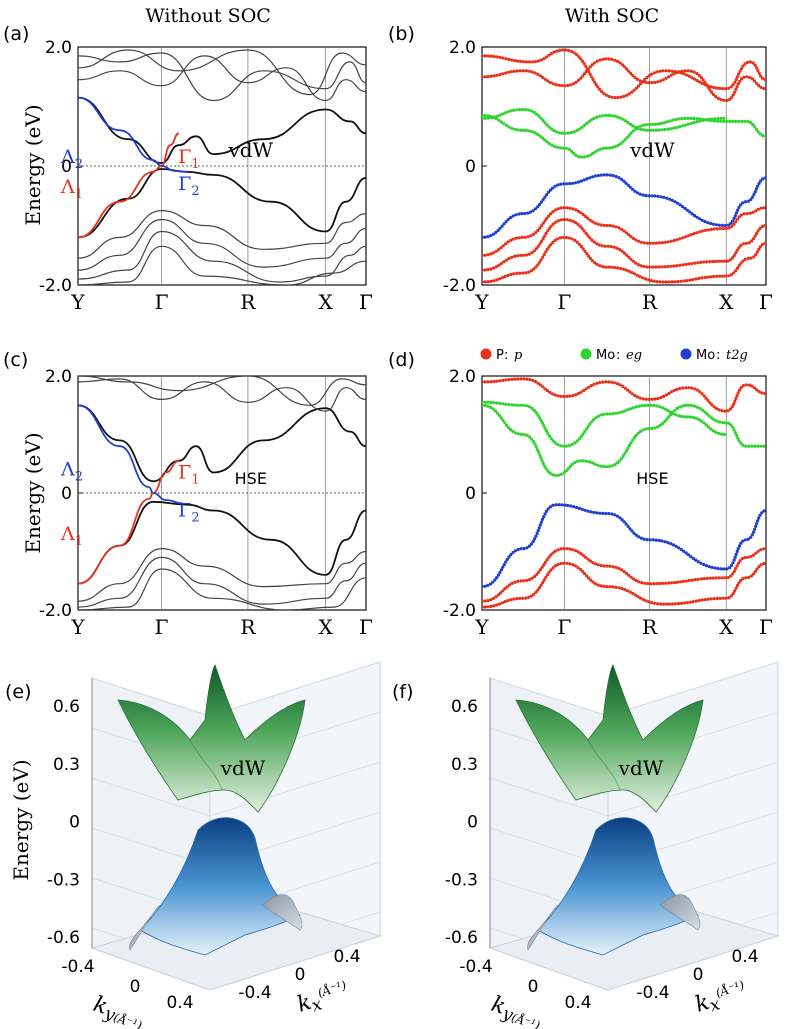 The width and height of the screenshot is (789, 1029). What do you see at coordinates (705, 355) in the screenshot?
I see `legend-label-2: Mo` at bounding box center [705, 355].